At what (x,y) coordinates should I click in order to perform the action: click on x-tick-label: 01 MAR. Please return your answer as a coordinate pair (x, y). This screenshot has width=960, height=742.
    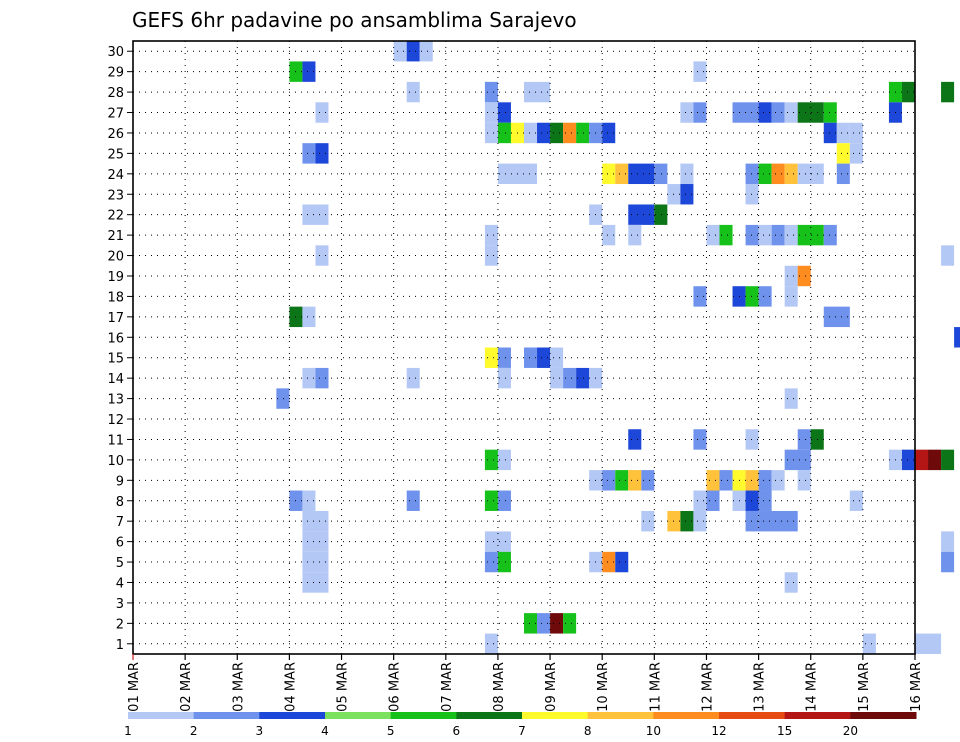
    Looking at the image, I should click on (134, 687).